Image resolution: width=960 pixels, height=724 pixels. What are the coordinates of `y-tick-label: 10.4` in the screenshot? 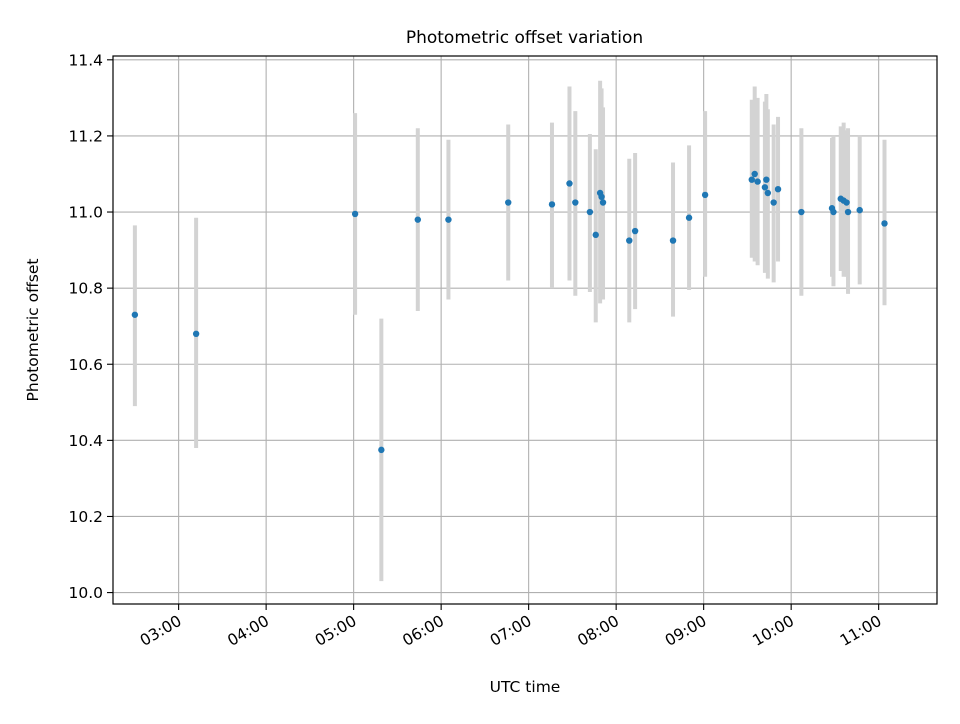 It's located at (85, 441).